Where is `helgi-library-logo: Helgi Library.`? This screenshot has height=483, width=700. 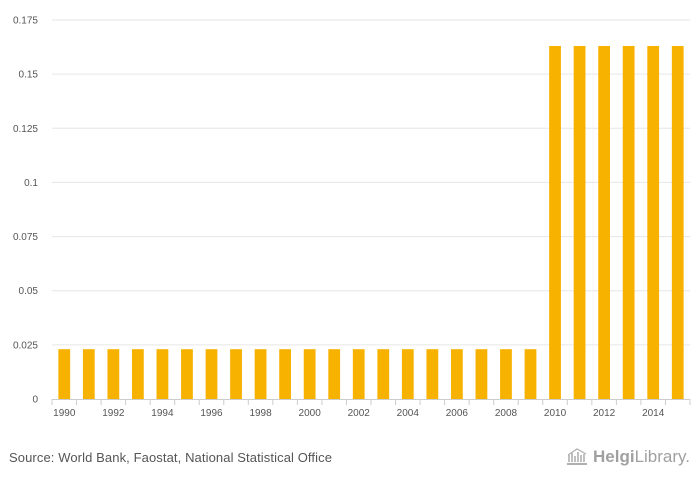 helgi-library-logo: Helgi Library. is located at coordinates (627, 457).